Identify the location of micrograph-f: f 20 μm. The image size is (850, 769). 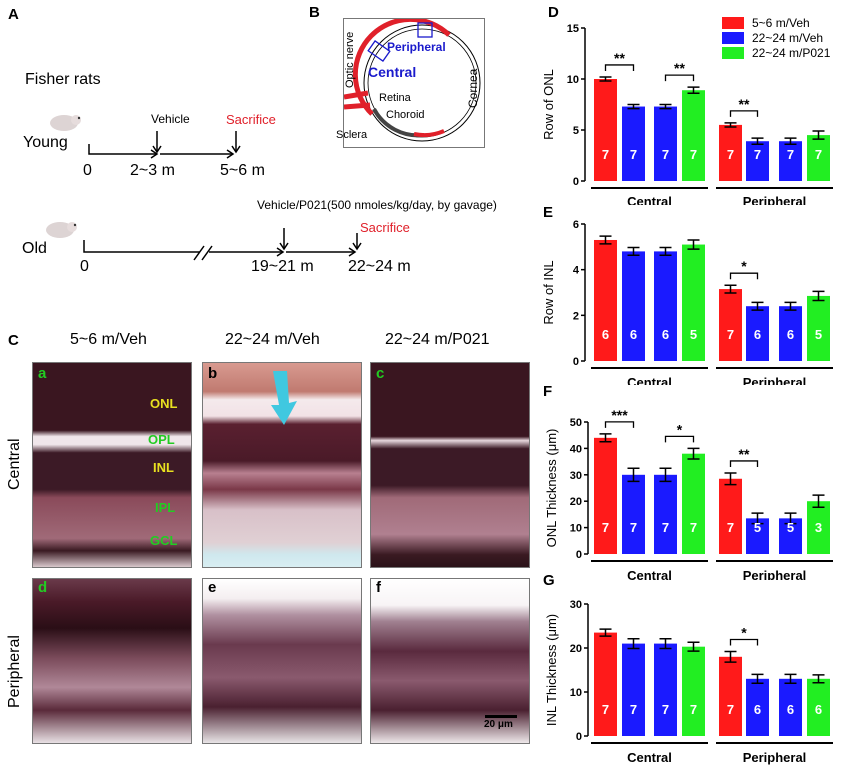
(450, 661).